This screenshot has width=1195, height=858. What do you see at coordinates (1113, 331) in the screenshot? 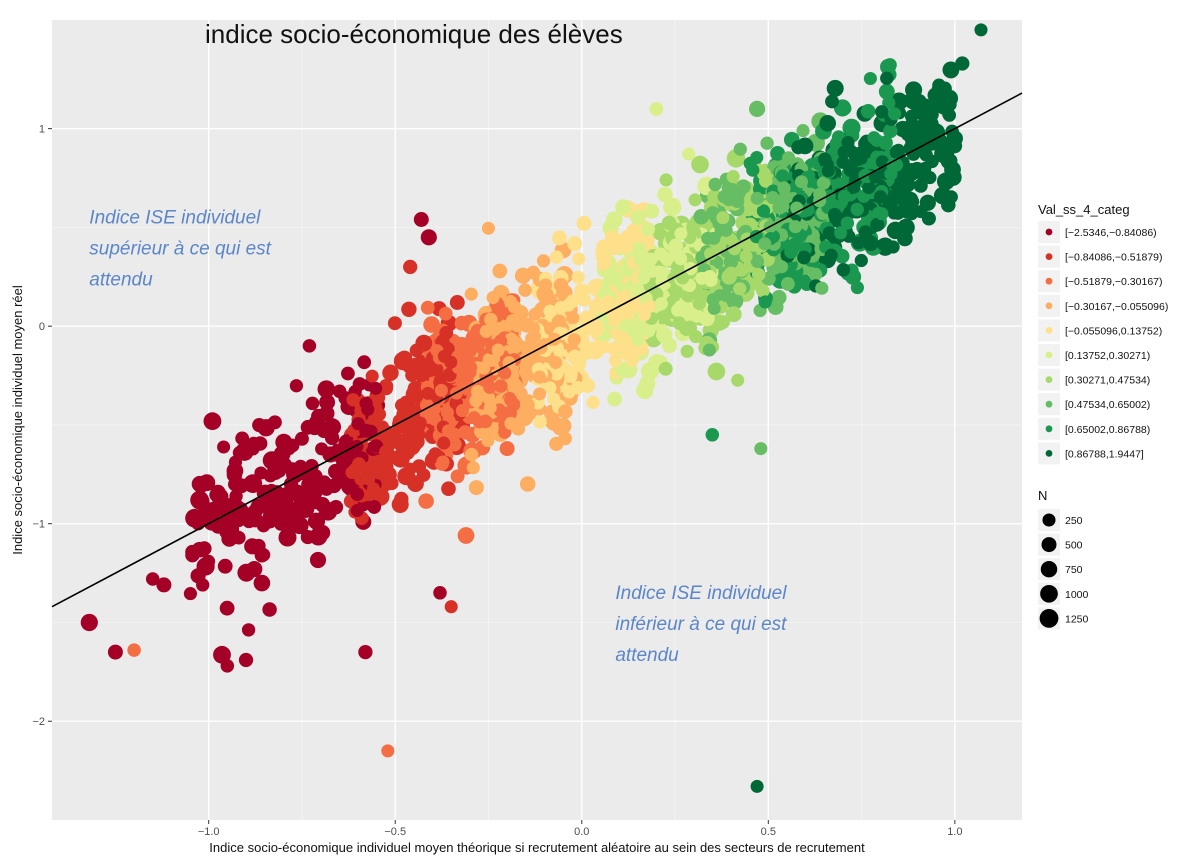
I see `legend-color-label: [−0.055096,0.13752)` at bounding box center [1113, 331].